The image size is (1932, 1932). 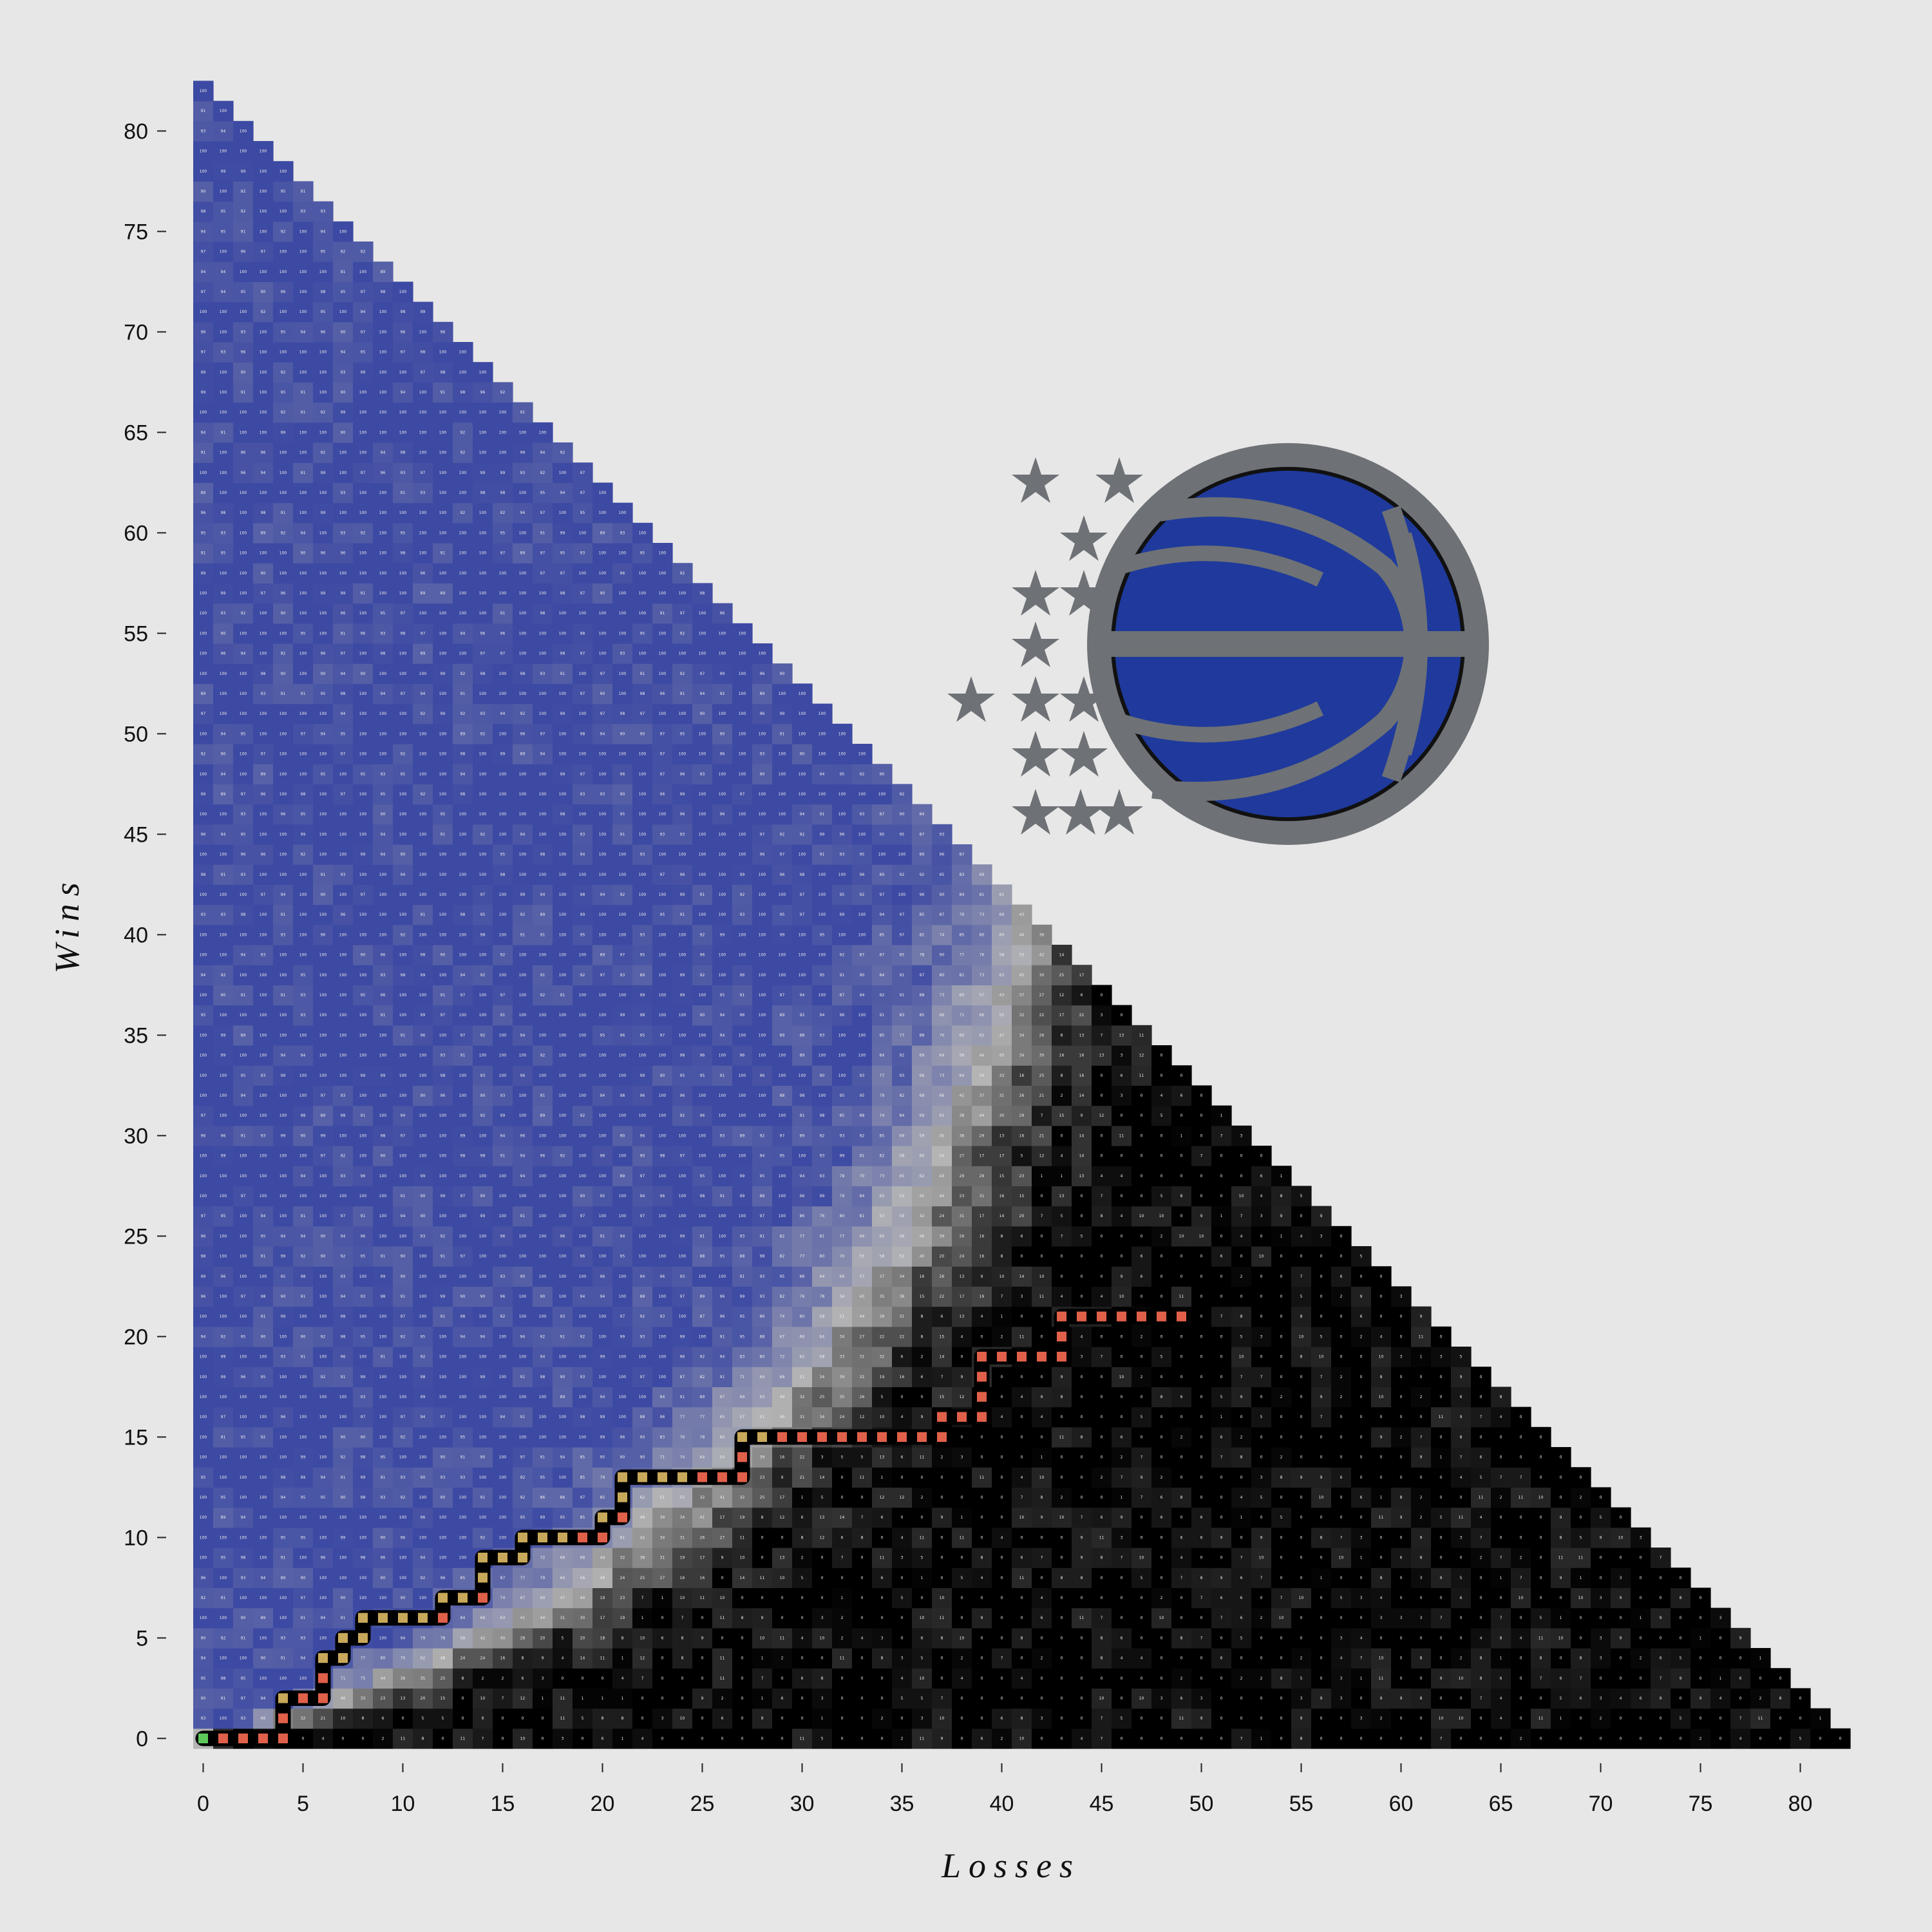 I want to click on cell-value-label: 15, so click(x=1002, y=1176).